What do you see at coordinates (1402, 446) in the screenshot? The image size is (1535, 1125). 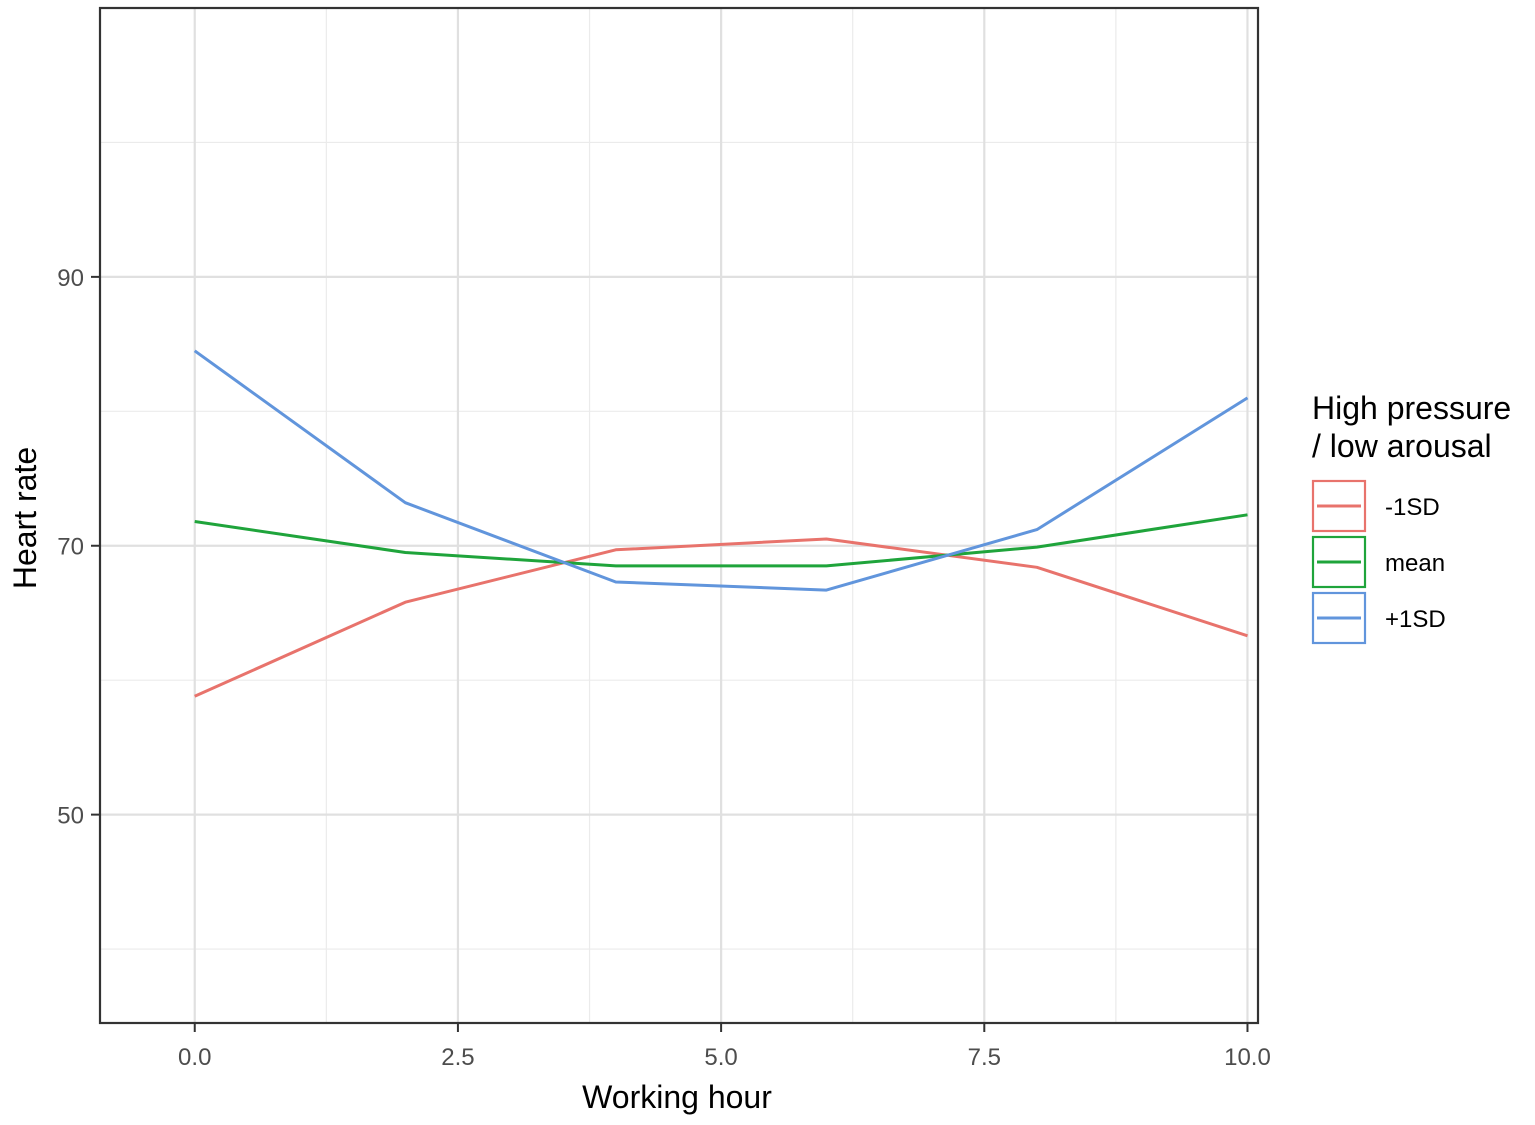 I see `legend-title-line-2: / low arousal` at bounding box center [1402, 446].